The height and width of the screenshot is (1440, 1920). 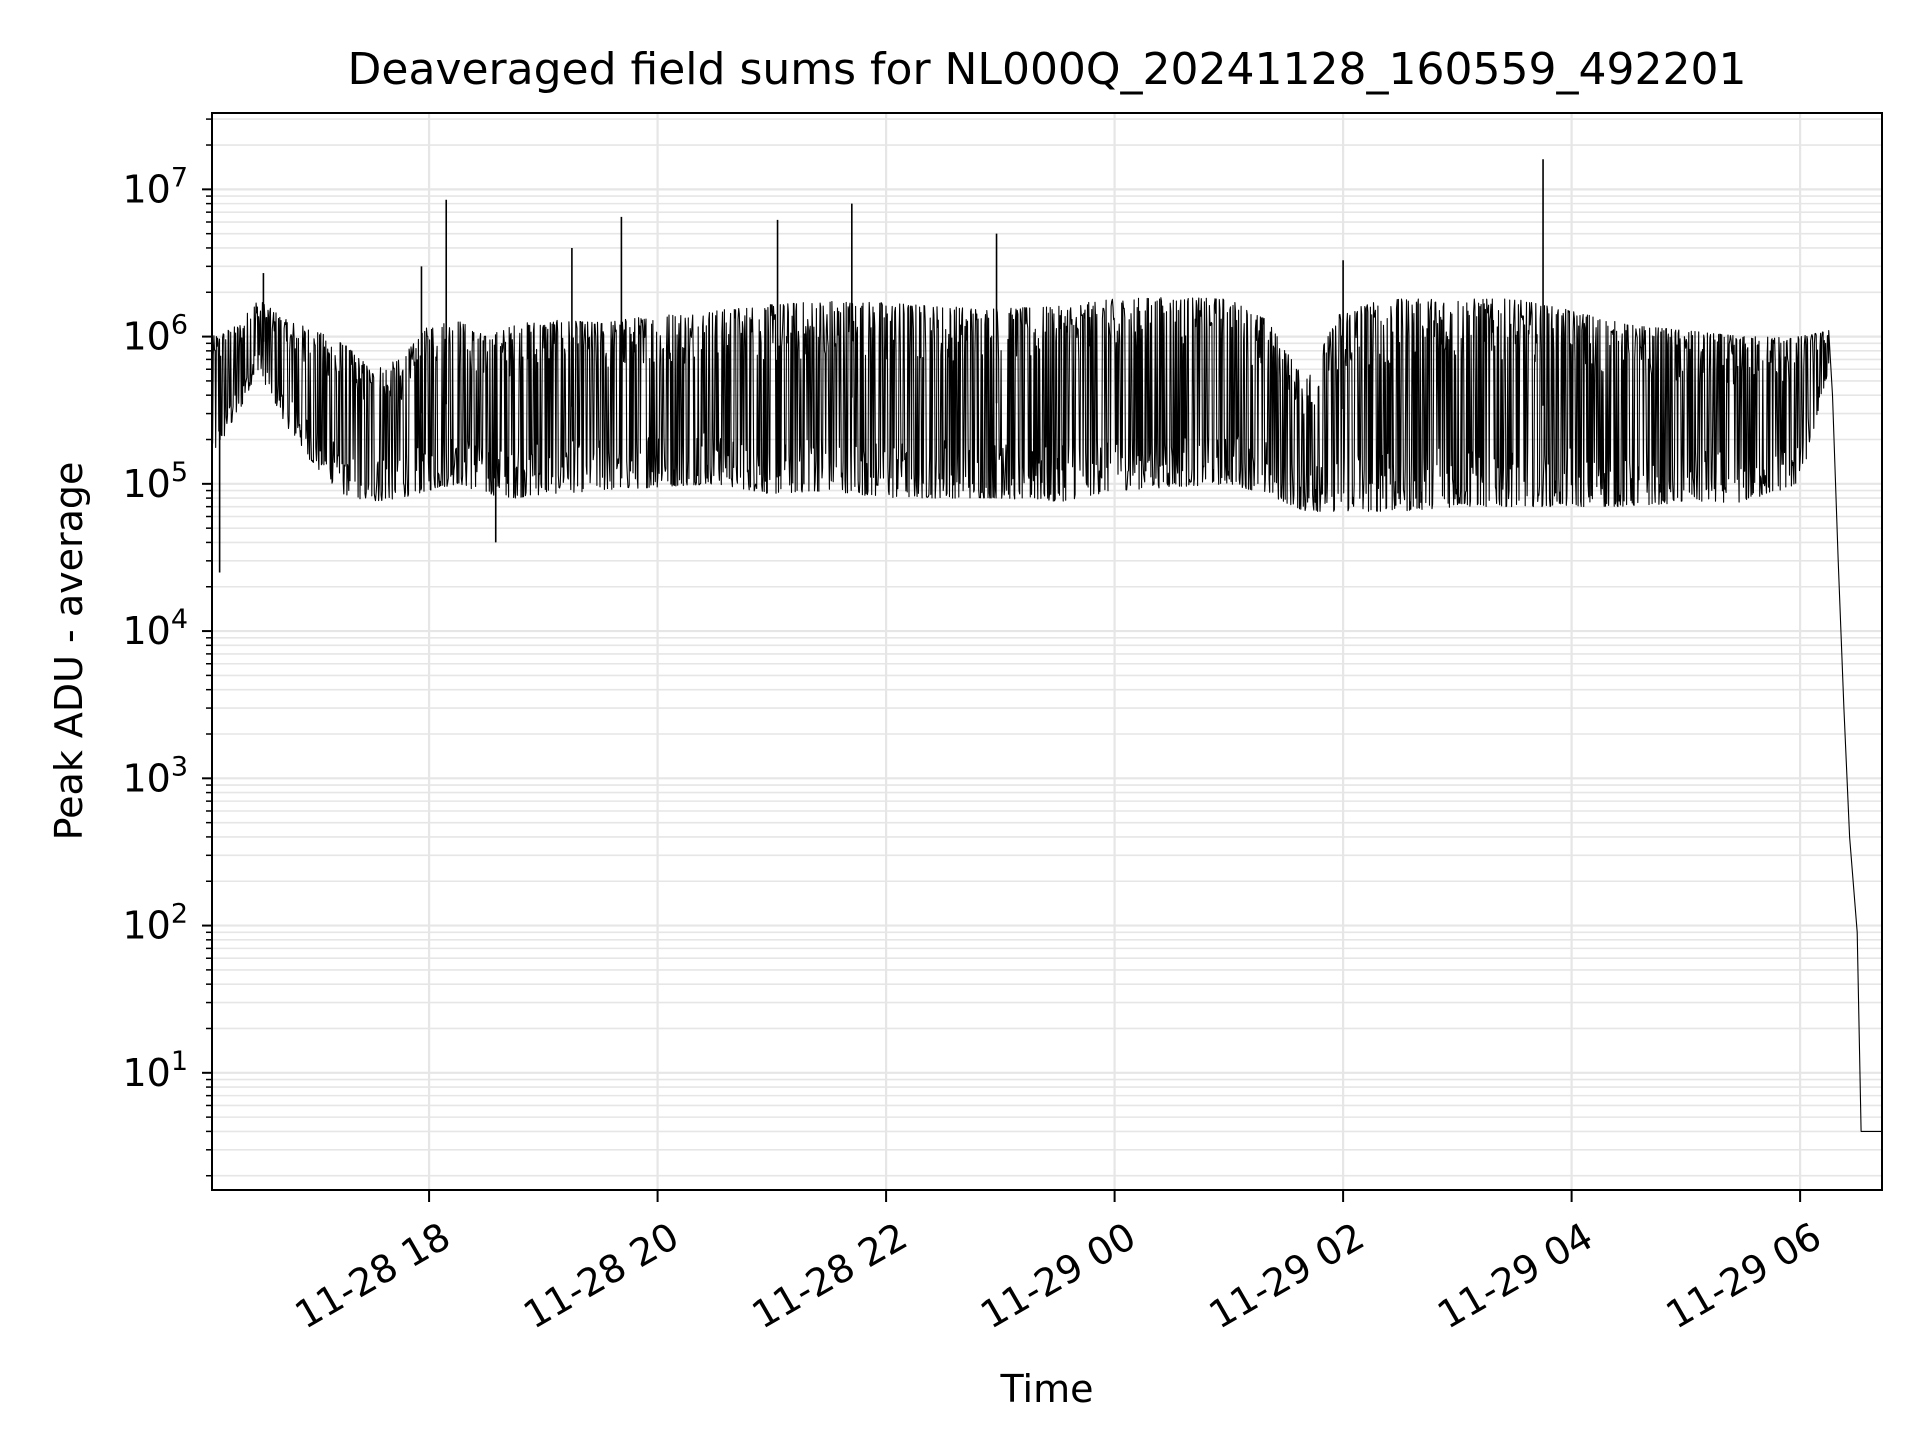 I want to click on y-tick-label: 102, so click(x=155, y=923).